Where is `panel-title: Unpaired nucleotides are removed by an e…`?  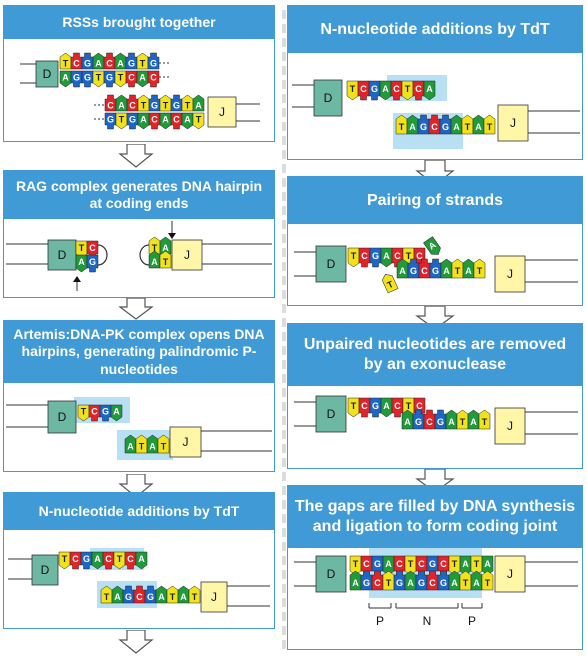 panel-title: Unpaired nucleotides are removed by an e… is located at coordinates (435, 355).